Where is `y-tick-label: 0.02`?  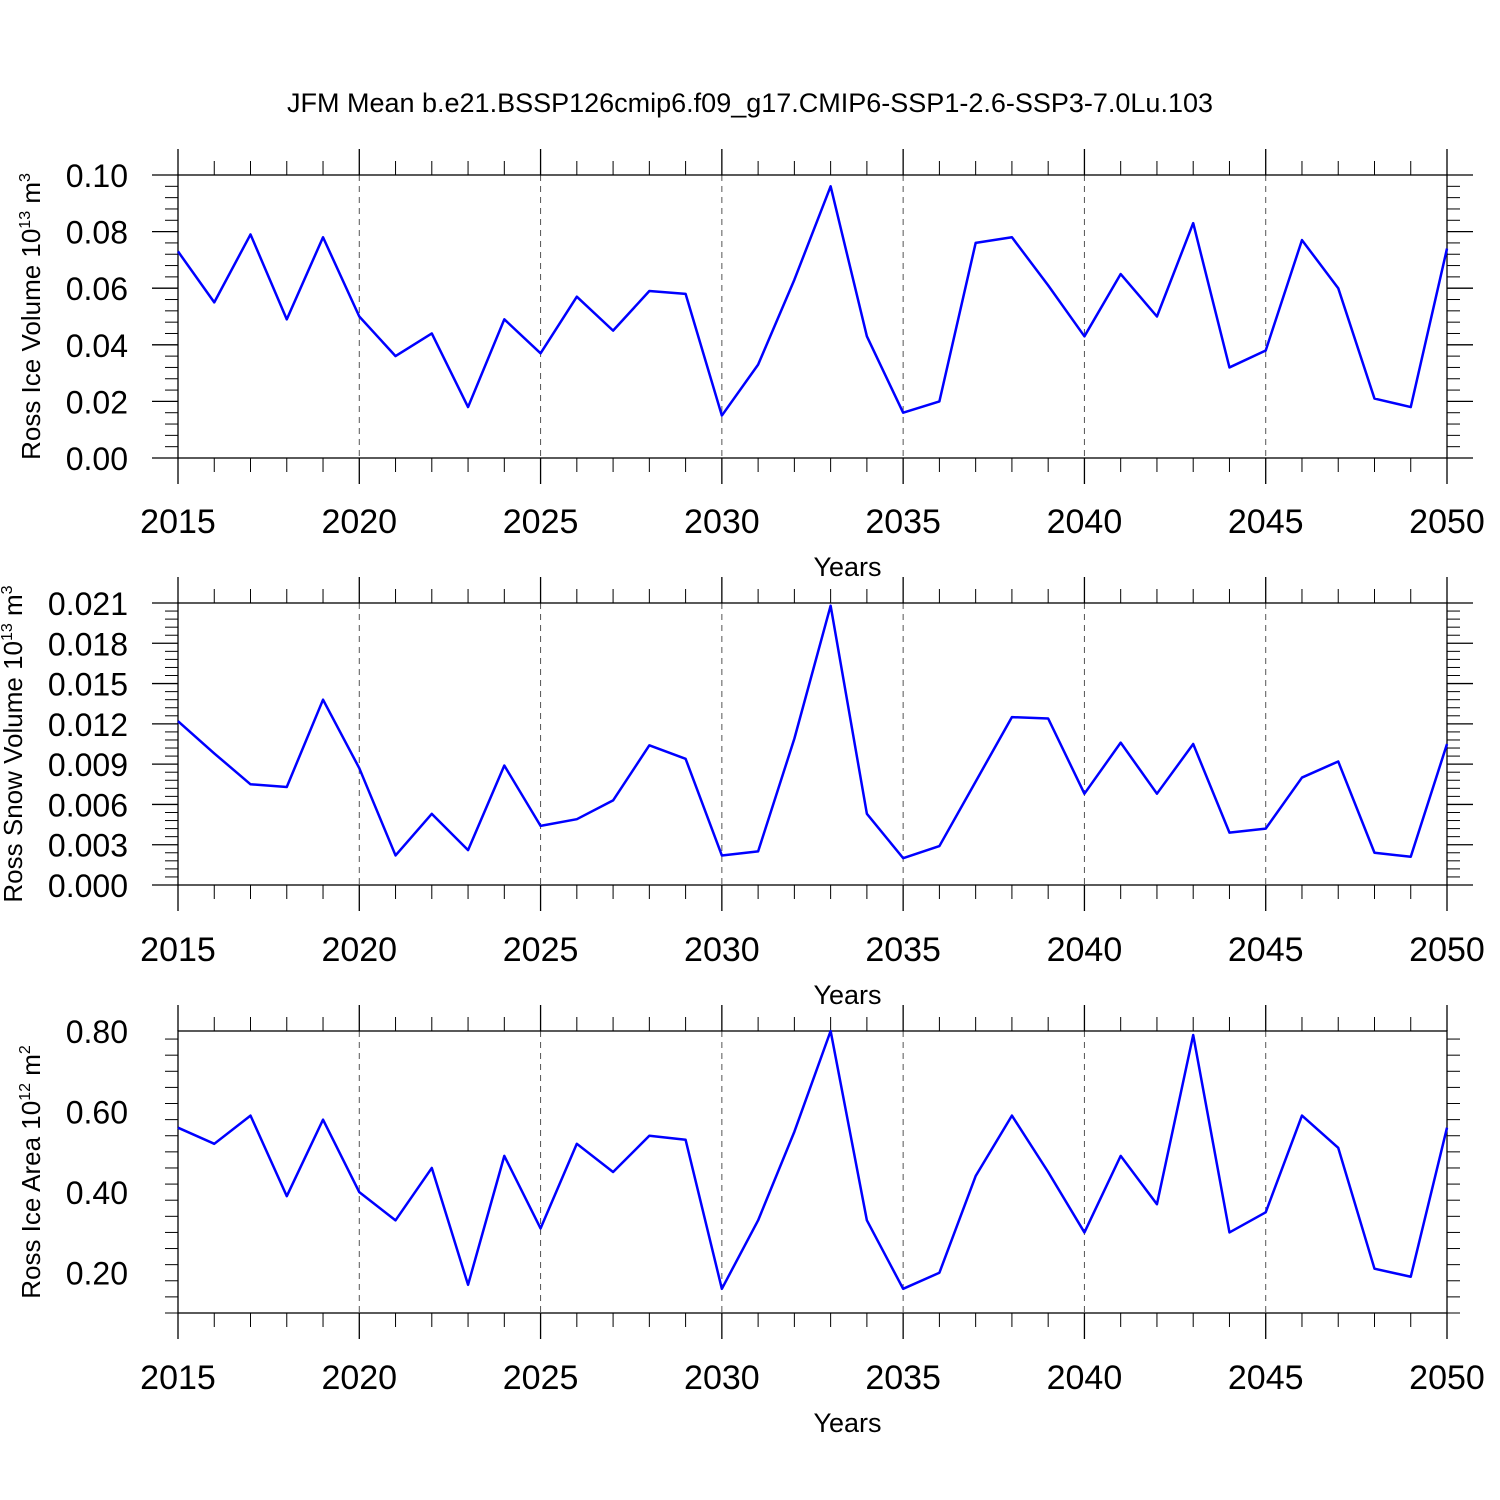
y-tick-label: 0.02 is located at coordinates (97, 402).